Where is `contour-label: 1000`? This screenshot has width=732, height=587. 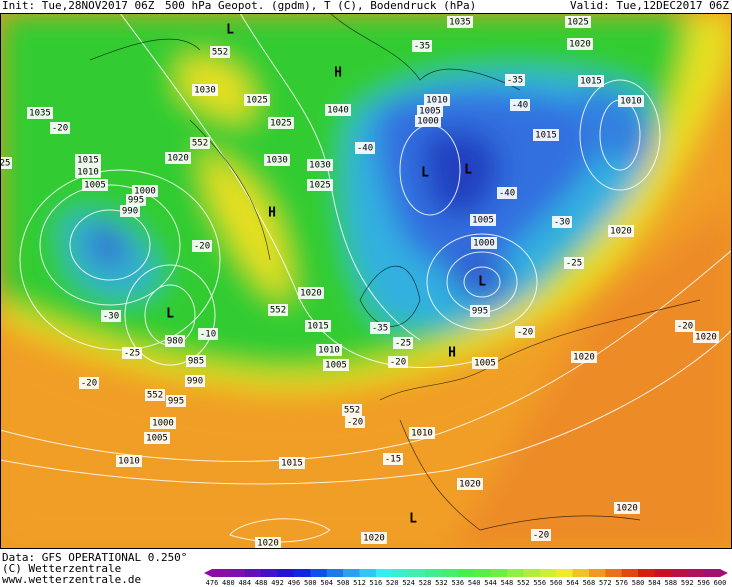
contour-label: 1000 is located at coordinates (145, 192).